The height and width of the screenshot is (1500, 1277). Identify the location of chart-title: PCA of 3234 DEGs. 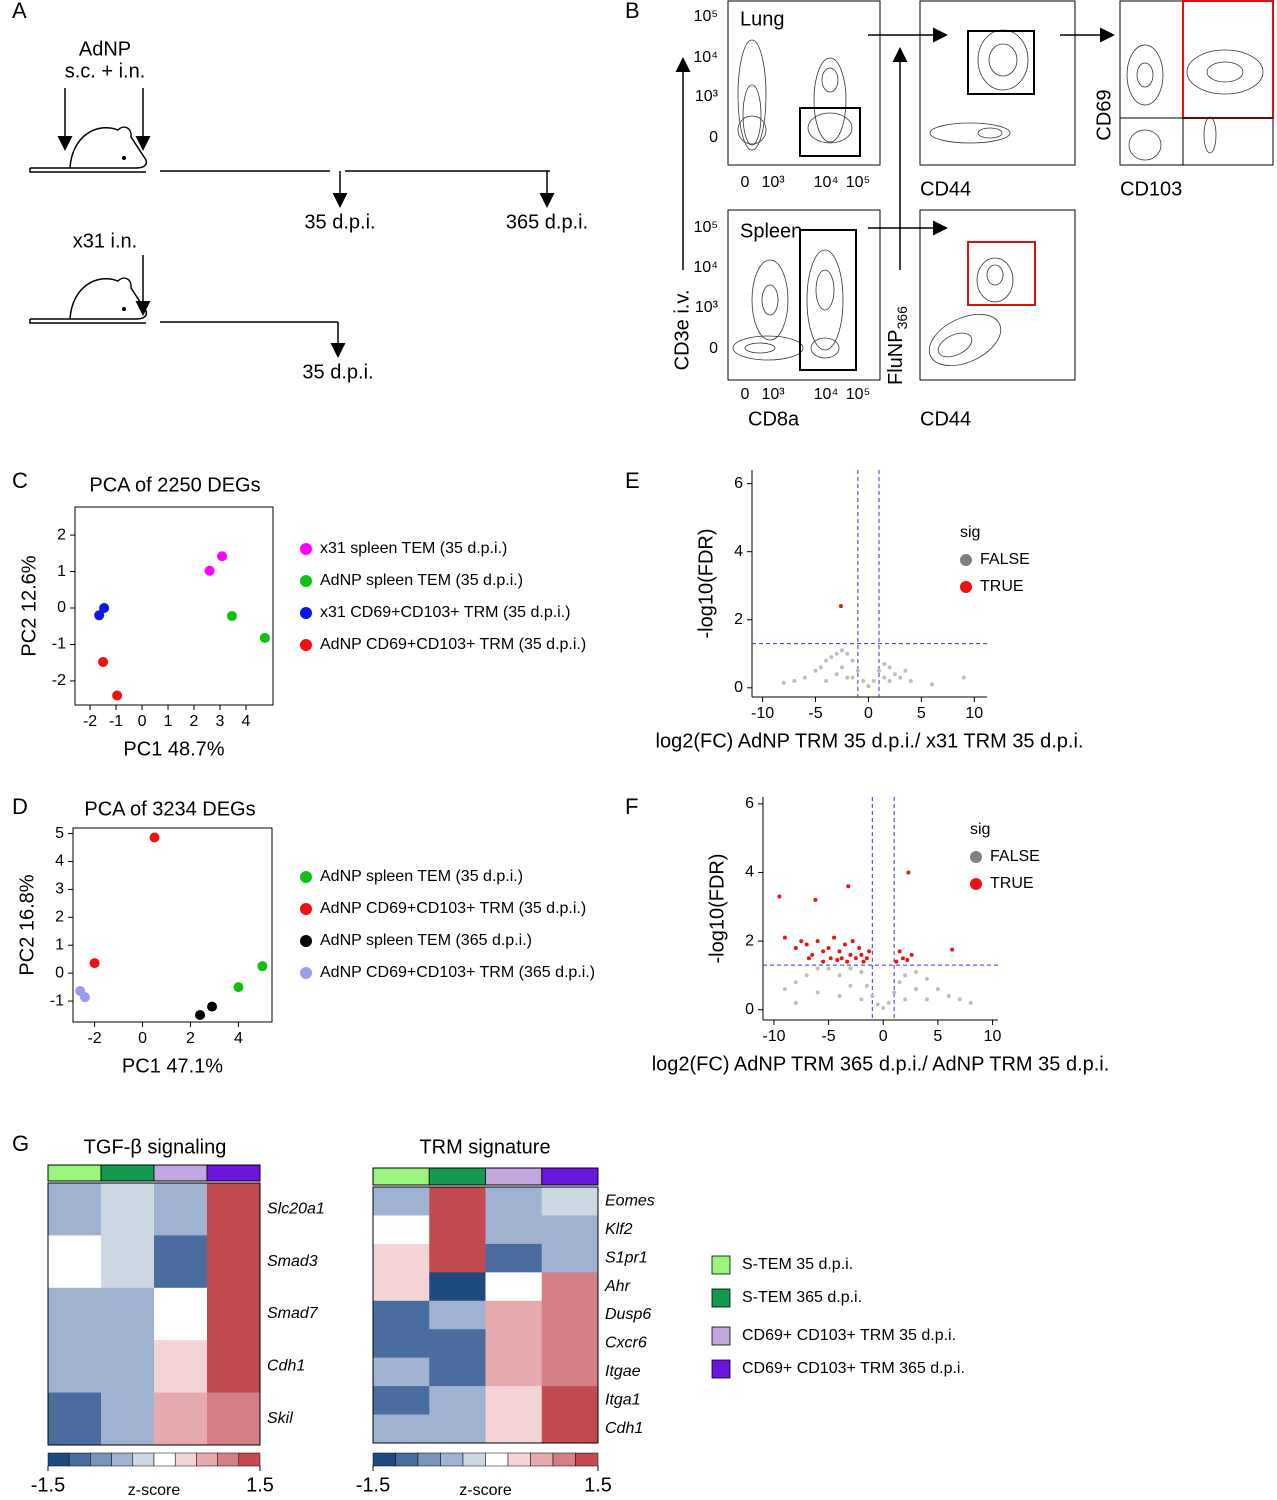
(169, 809).